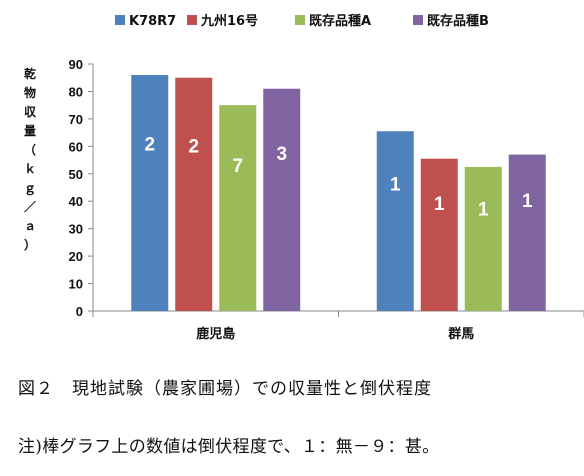 The image size is (584, 476). Describe the element at coordinates (30, 73) in the screenshot. I see `y-axis-label-char: 乾` at that location.